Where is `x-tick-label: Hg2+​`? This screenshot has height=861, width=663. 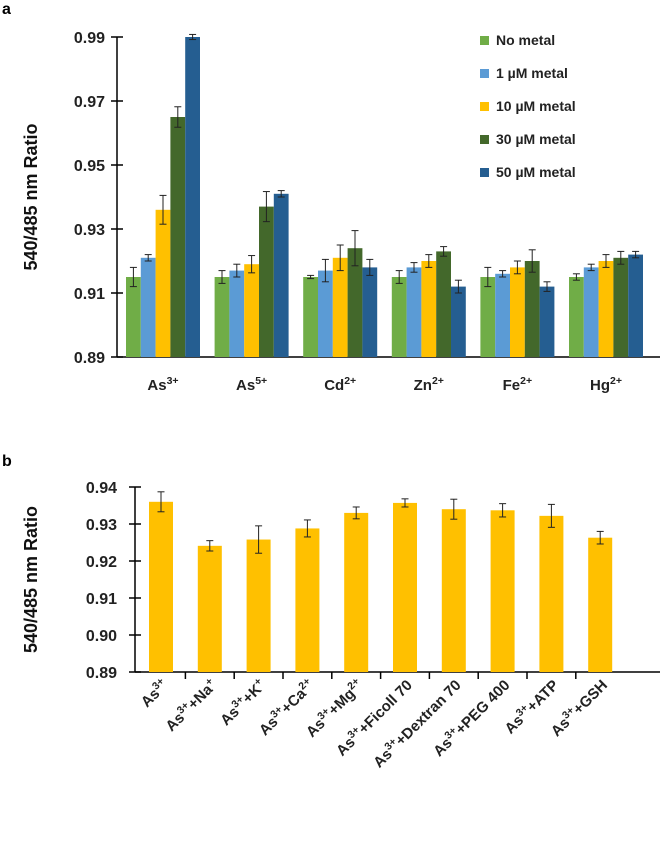
x-tick-label: Hg2+​ is located at coordinates (606, 384).